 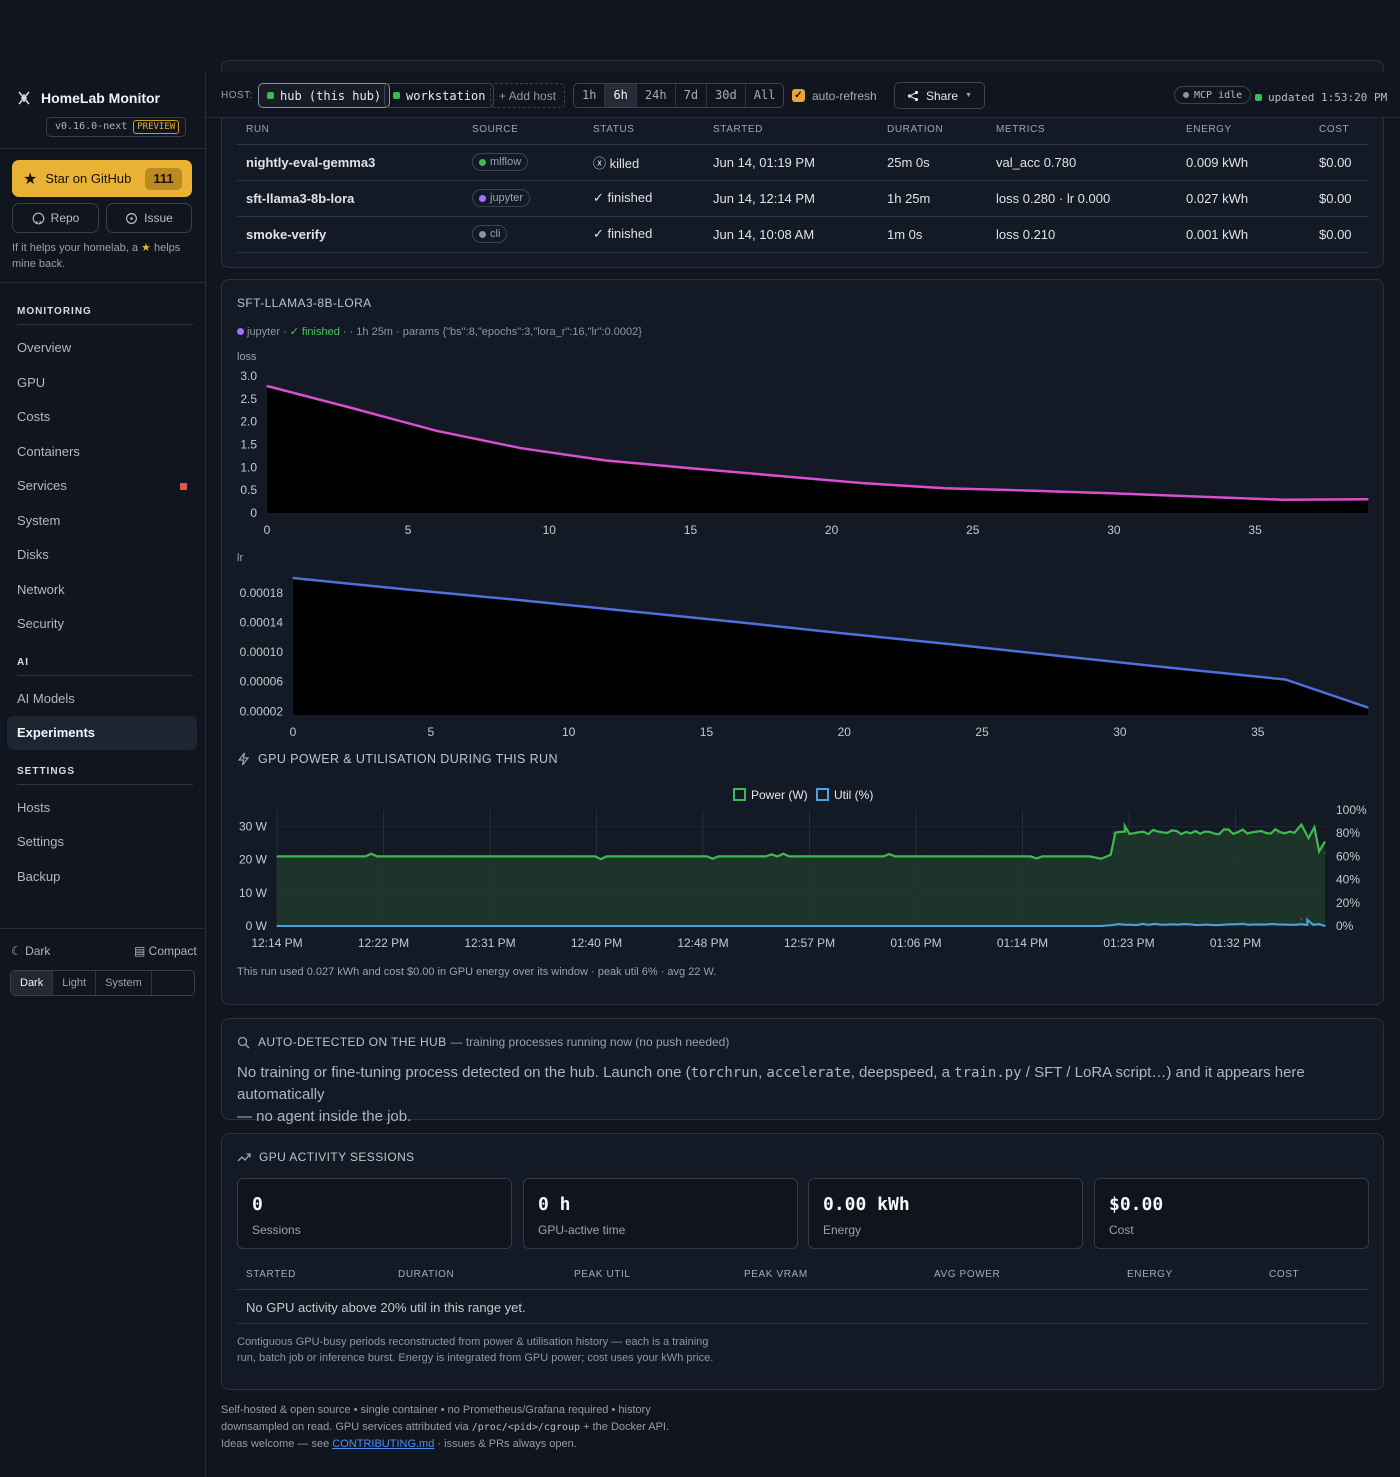 I want to click on nav-overview: Overview, so click(x=44, y=347).